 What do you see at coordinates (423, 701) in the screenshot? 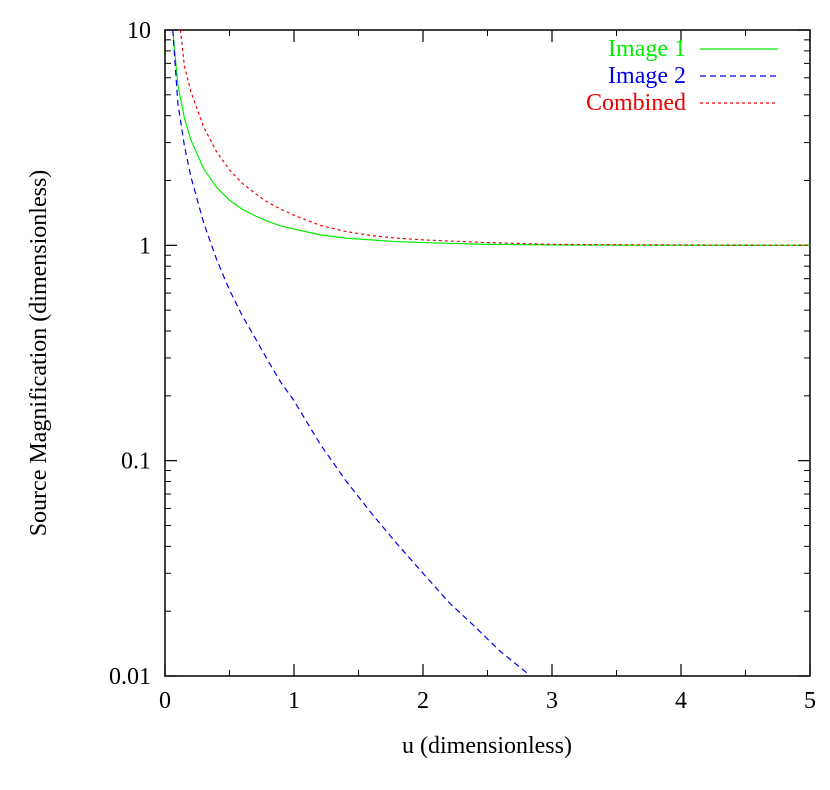
I see `x-tick-label: 2` at bounding box center [423, 701].